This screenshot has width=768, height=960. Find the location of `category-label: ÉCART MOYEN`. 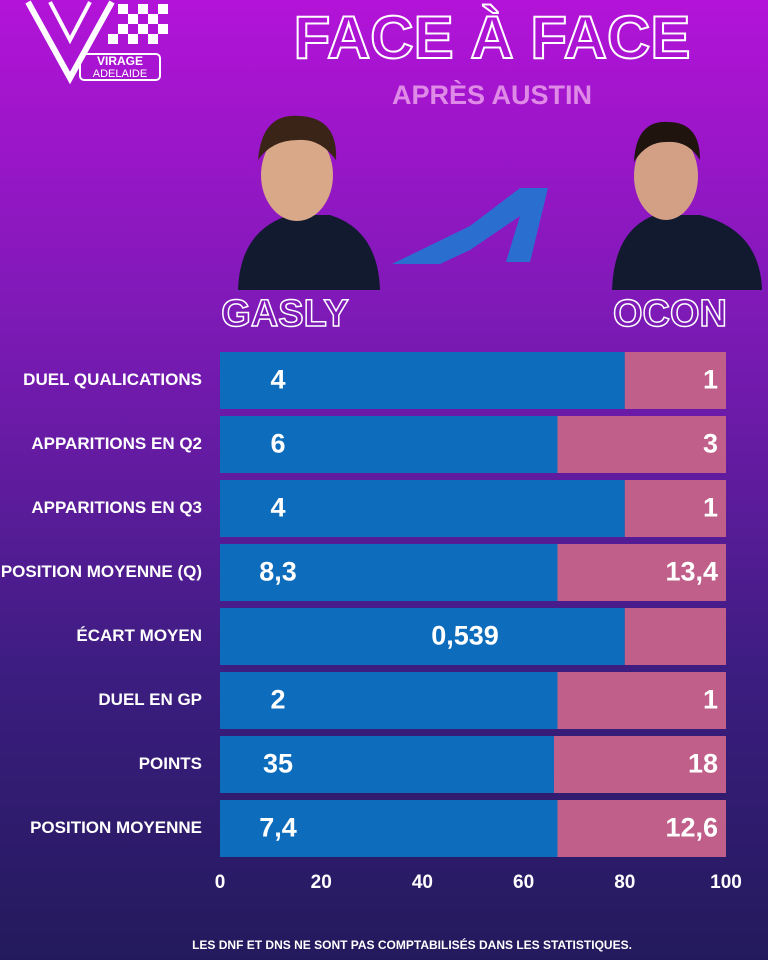

category-label: ÉCART MOYEN is located at coordinates (139, 635).